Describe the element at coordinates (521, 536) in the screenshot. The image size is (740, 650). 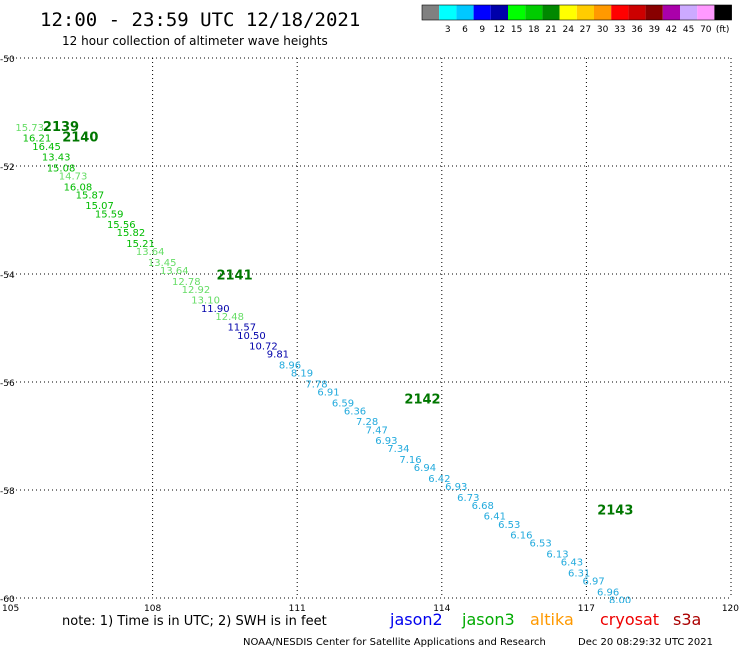
I see `swh-value: 6.16` at that location.